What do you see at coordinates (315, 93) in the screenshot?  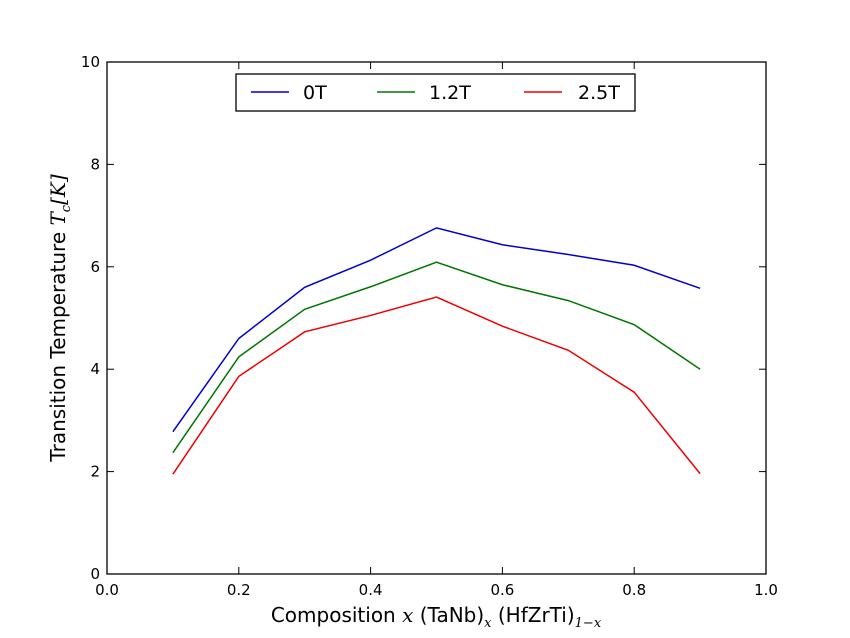 I see `legend-label-0t: 0T` at bounding box center [315, 93].